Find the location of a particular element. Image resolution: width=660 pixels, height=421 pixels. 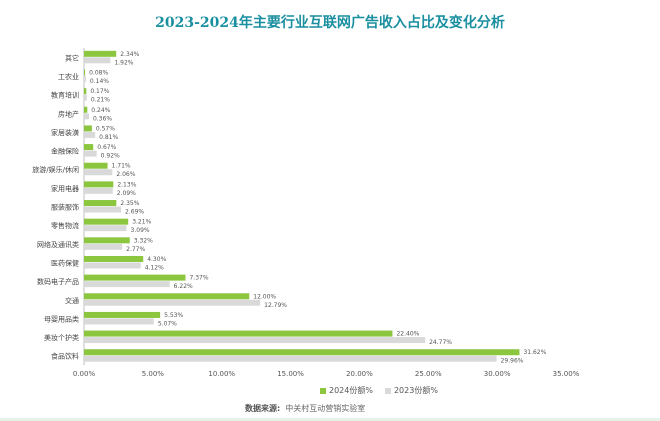

data-label: 1.92% is located at coordinates (123, 62).